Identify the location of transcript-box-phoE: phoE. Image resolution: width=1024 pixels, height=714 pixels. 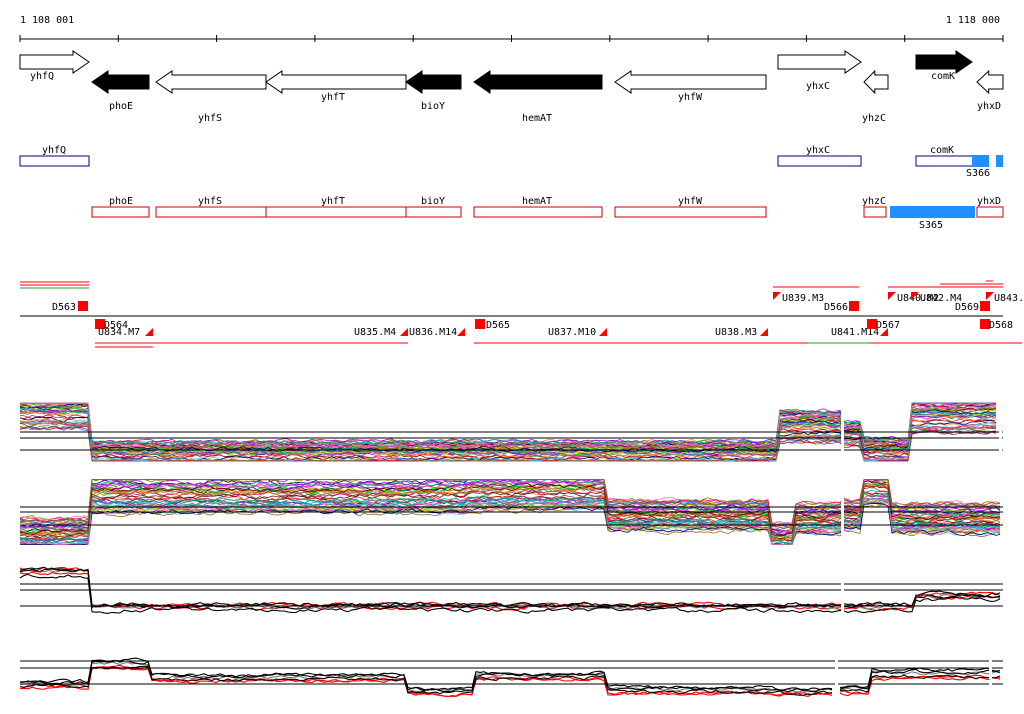
(120, 207).